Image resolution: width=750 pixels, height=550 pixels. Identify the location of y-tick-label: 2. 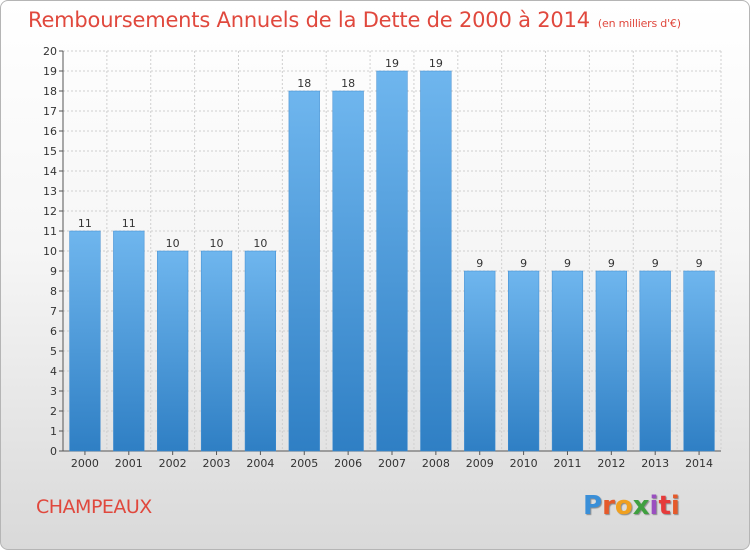
(53, 411).